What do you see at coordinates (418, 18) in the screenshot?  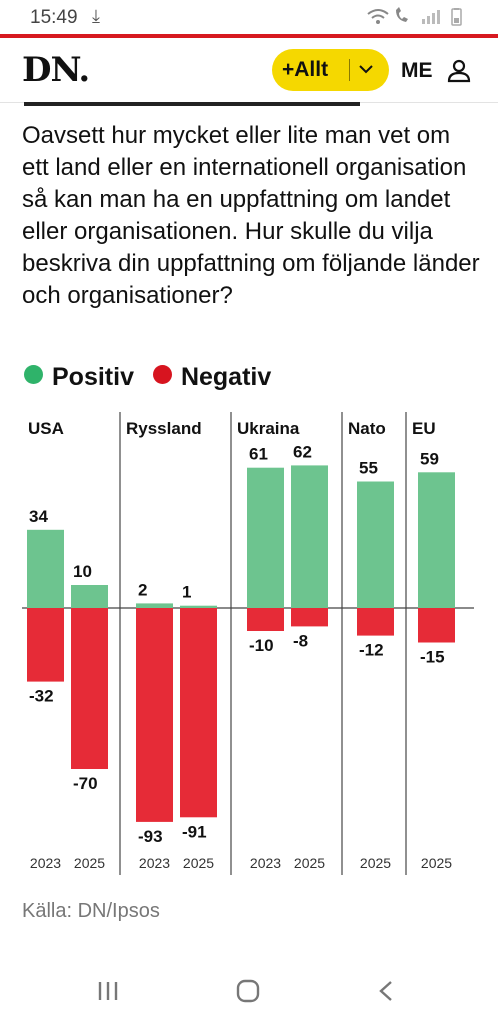 I see `status-icons` at bounding box center [418, 18].